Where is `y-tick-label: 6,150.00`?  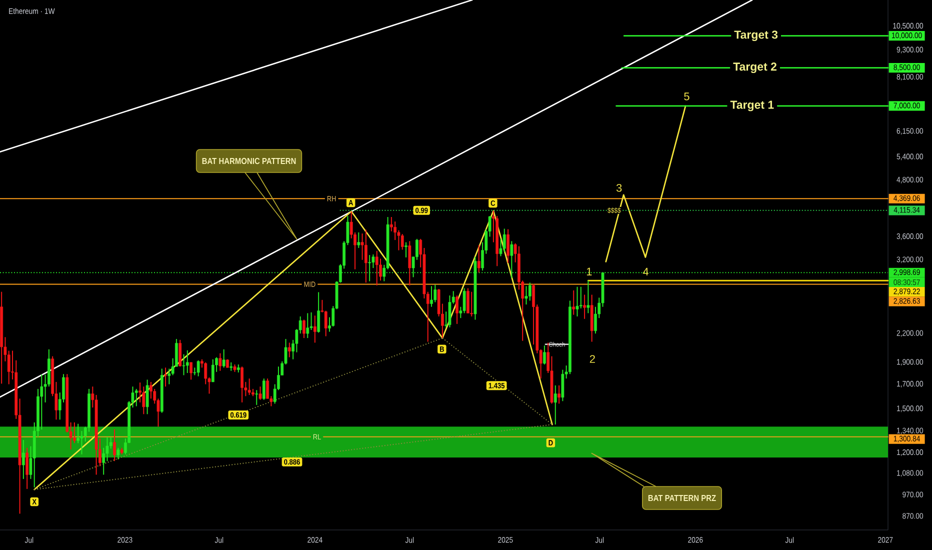 y-tick-label: 6,150.00 is located at coordinates (910, 131).